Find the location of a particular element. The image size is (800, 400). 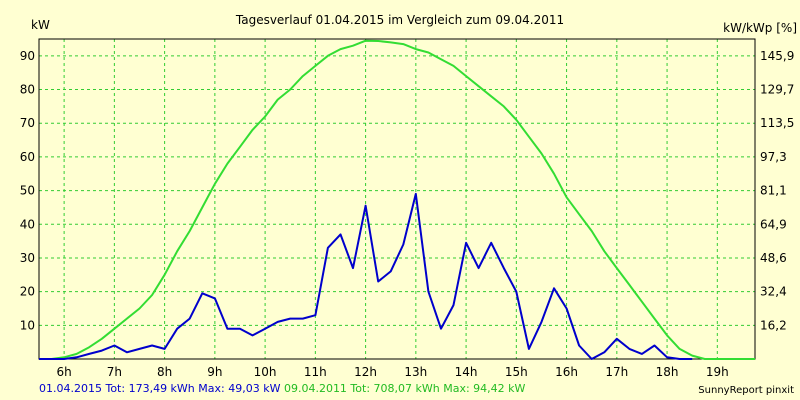

y-tick-label: 30 is located at coordinates (27, 258).